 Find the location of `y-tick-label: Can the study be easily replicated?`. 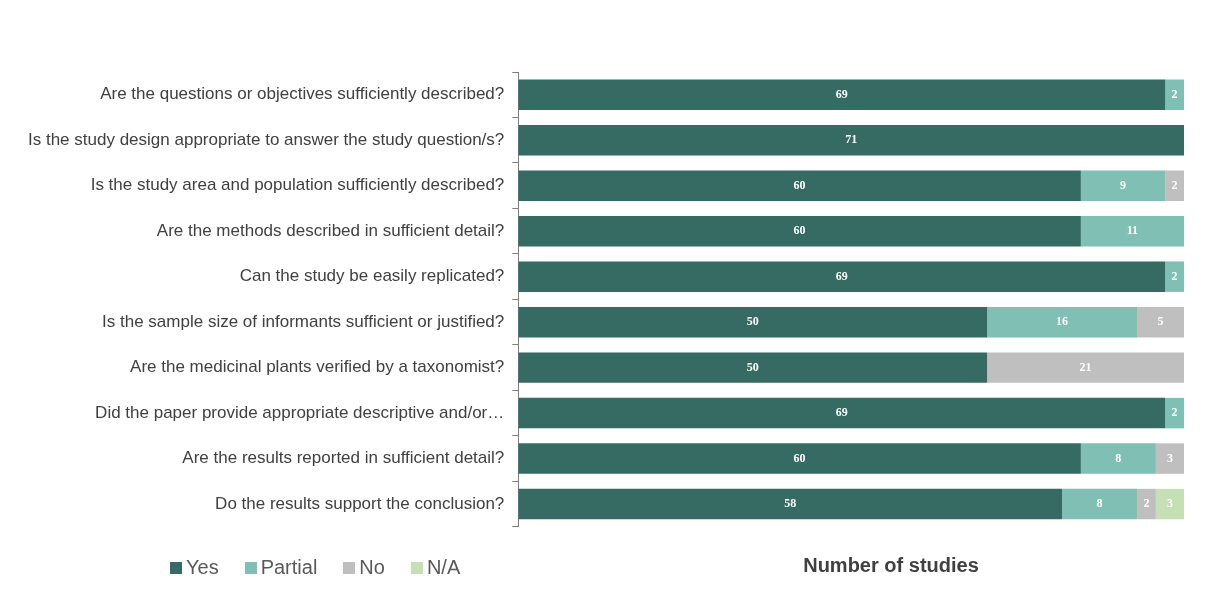

y-tick-label: Can the study be easily replicated? is located at coordinates (372, 276).